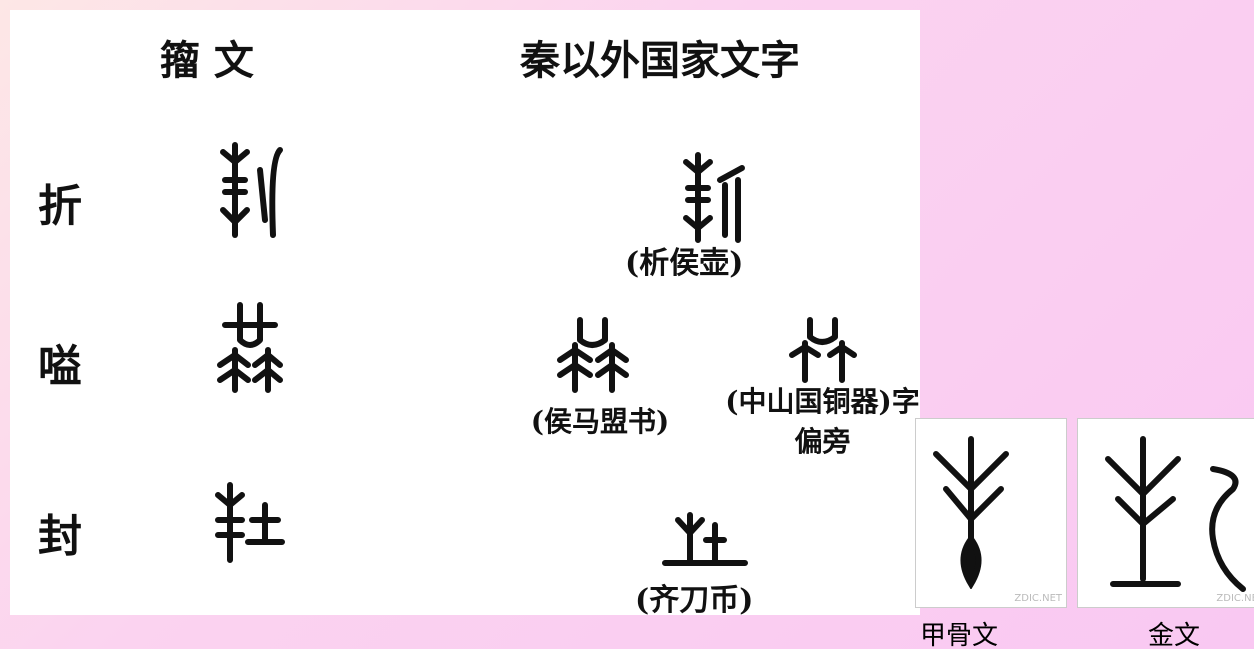 The image size is (1254, 649). I want to click on script-label: 甲骨文, so click(959, 635).